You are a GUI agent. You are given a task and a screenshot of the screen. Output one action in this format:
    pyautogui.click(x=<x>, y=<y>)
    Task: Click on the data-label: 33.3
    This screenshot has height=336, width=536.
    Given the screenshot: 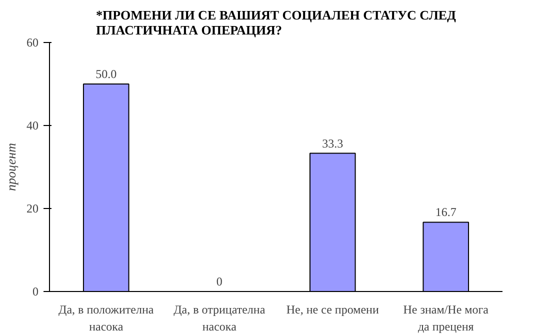 What is the action you would take?
    pyautogui.click(x=333, y=143)
    